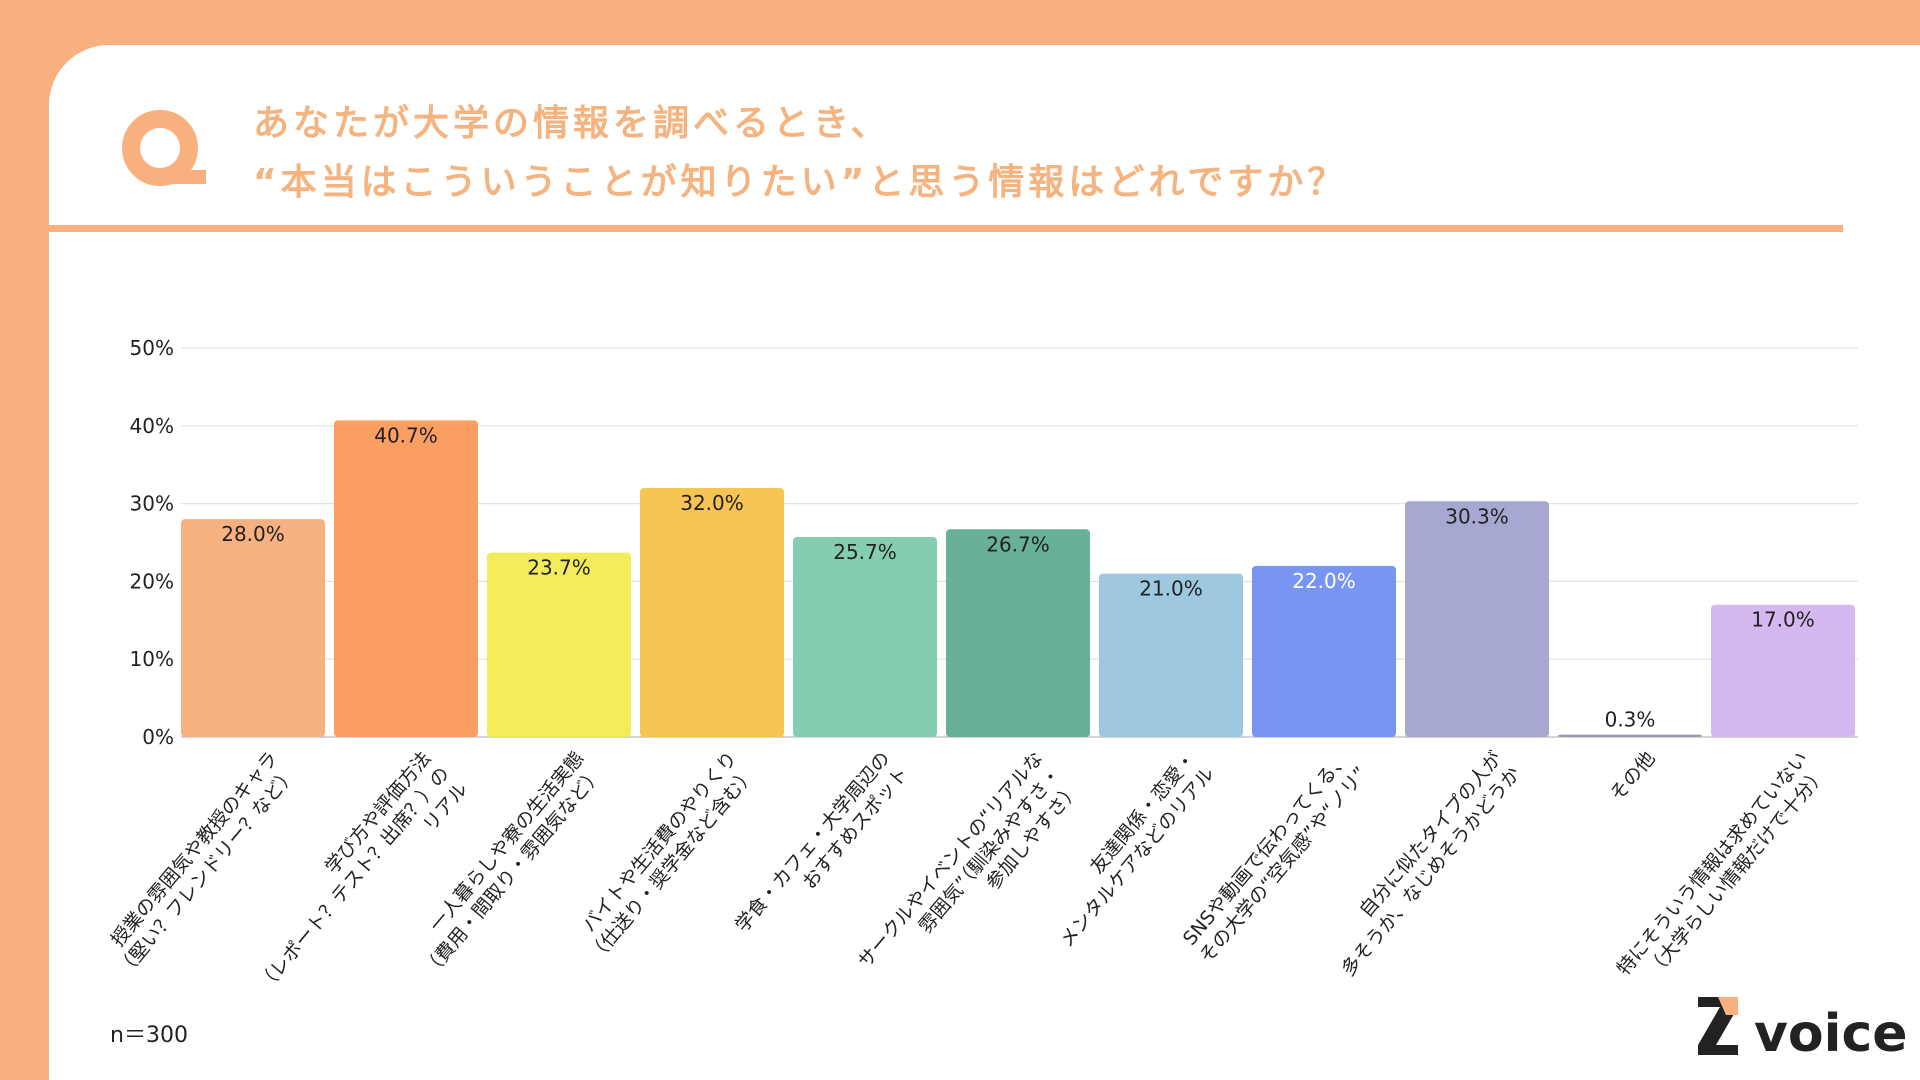 The width and height of the screenshot is (1920, 1080). I want to click on x-tick-label-line: その大学の“空気感”や“ノリ”, so click(1283, 865).